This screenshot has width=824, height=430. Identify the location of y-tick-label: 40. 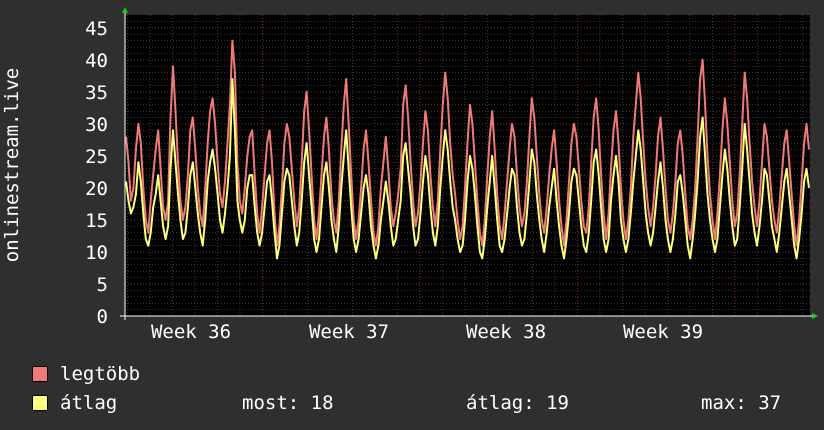
(96, 61).